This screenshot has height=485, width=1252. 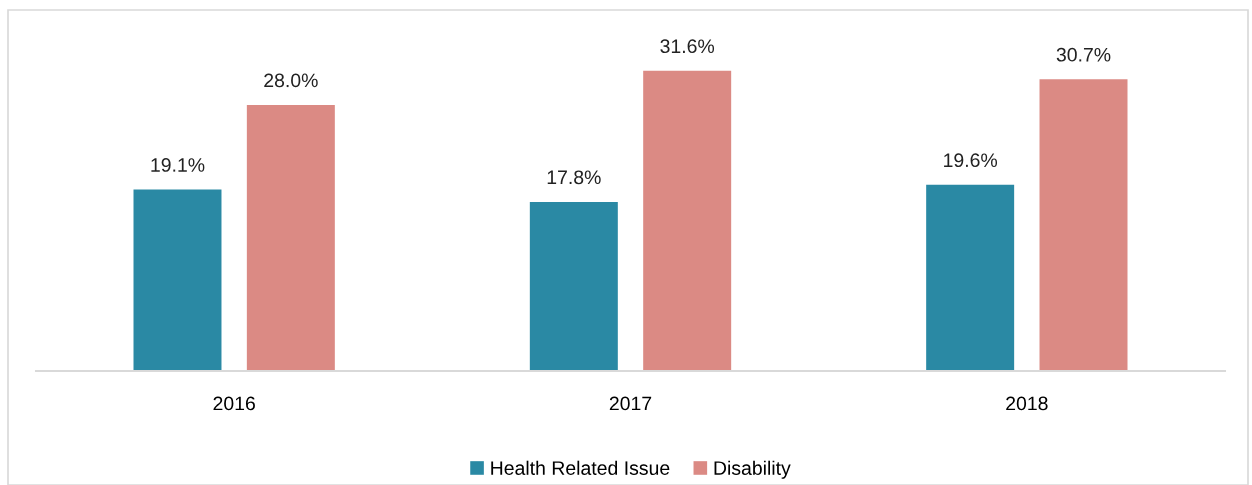 What do you see at coordinates (1083, 54) in the screenshot?
I see `data-label: 30.7%` at bounding box center [1083, 54].